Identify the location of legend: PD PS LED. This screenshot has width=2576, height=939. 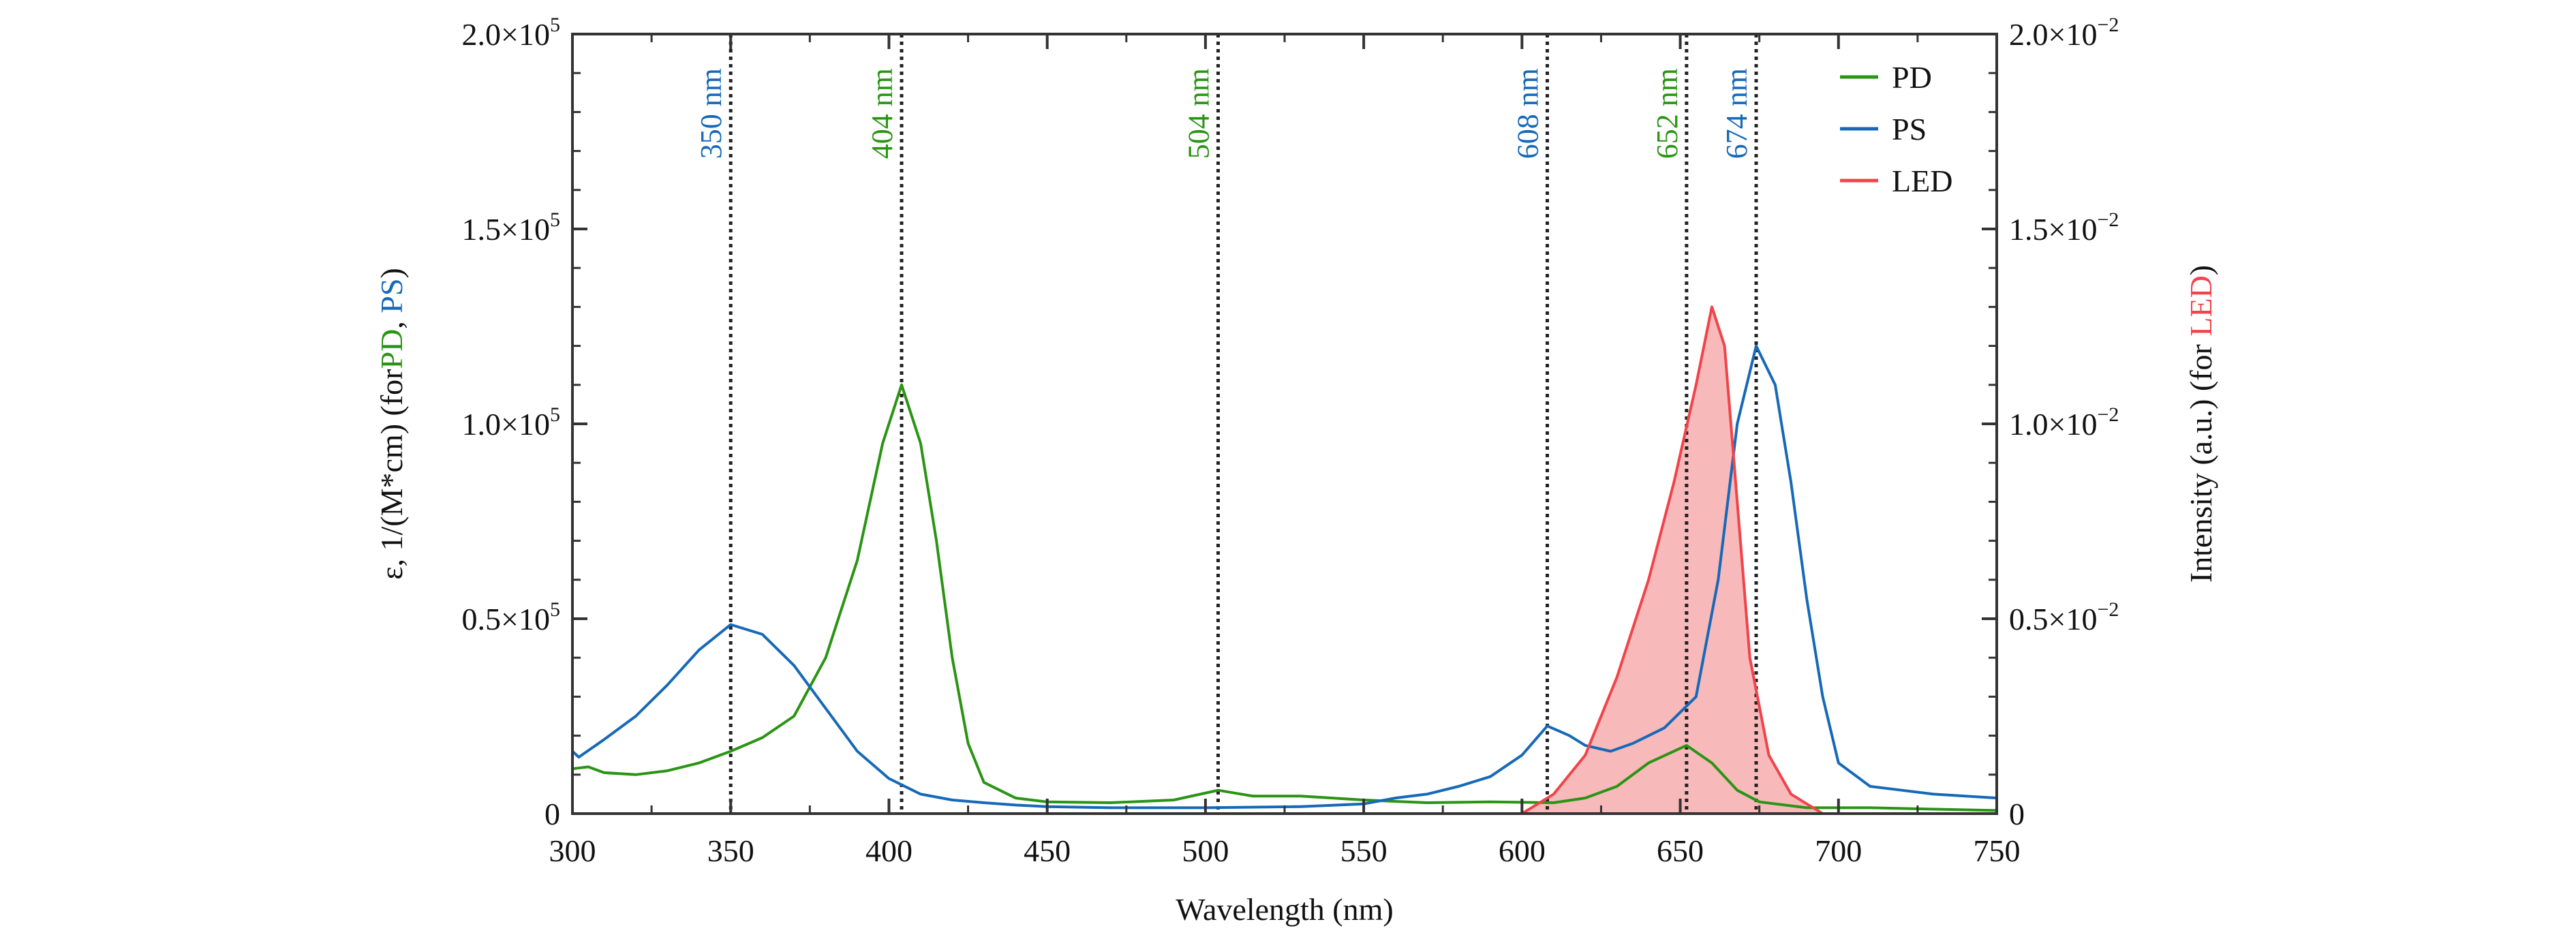
(1896, 129).